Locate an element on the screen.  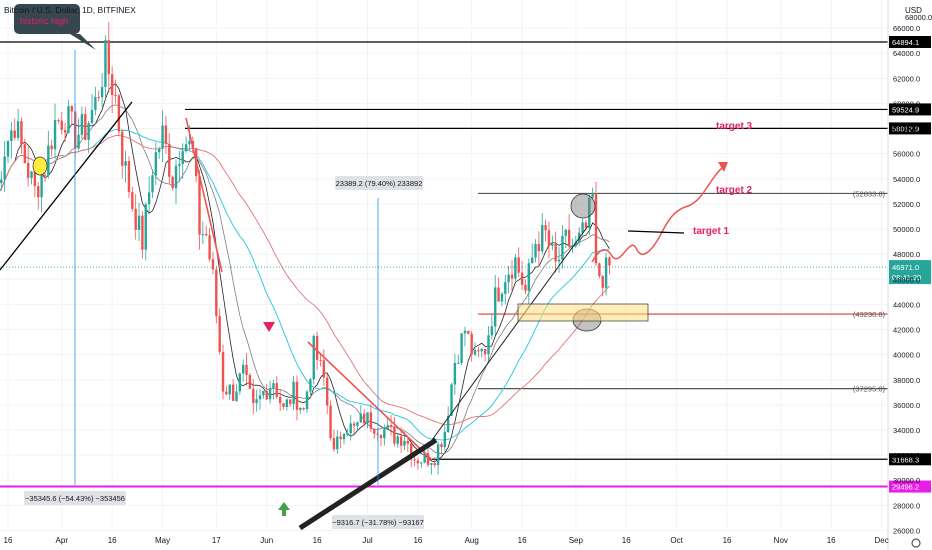
y-tick-label: 54000.0 is located at coordinates (906, 179).